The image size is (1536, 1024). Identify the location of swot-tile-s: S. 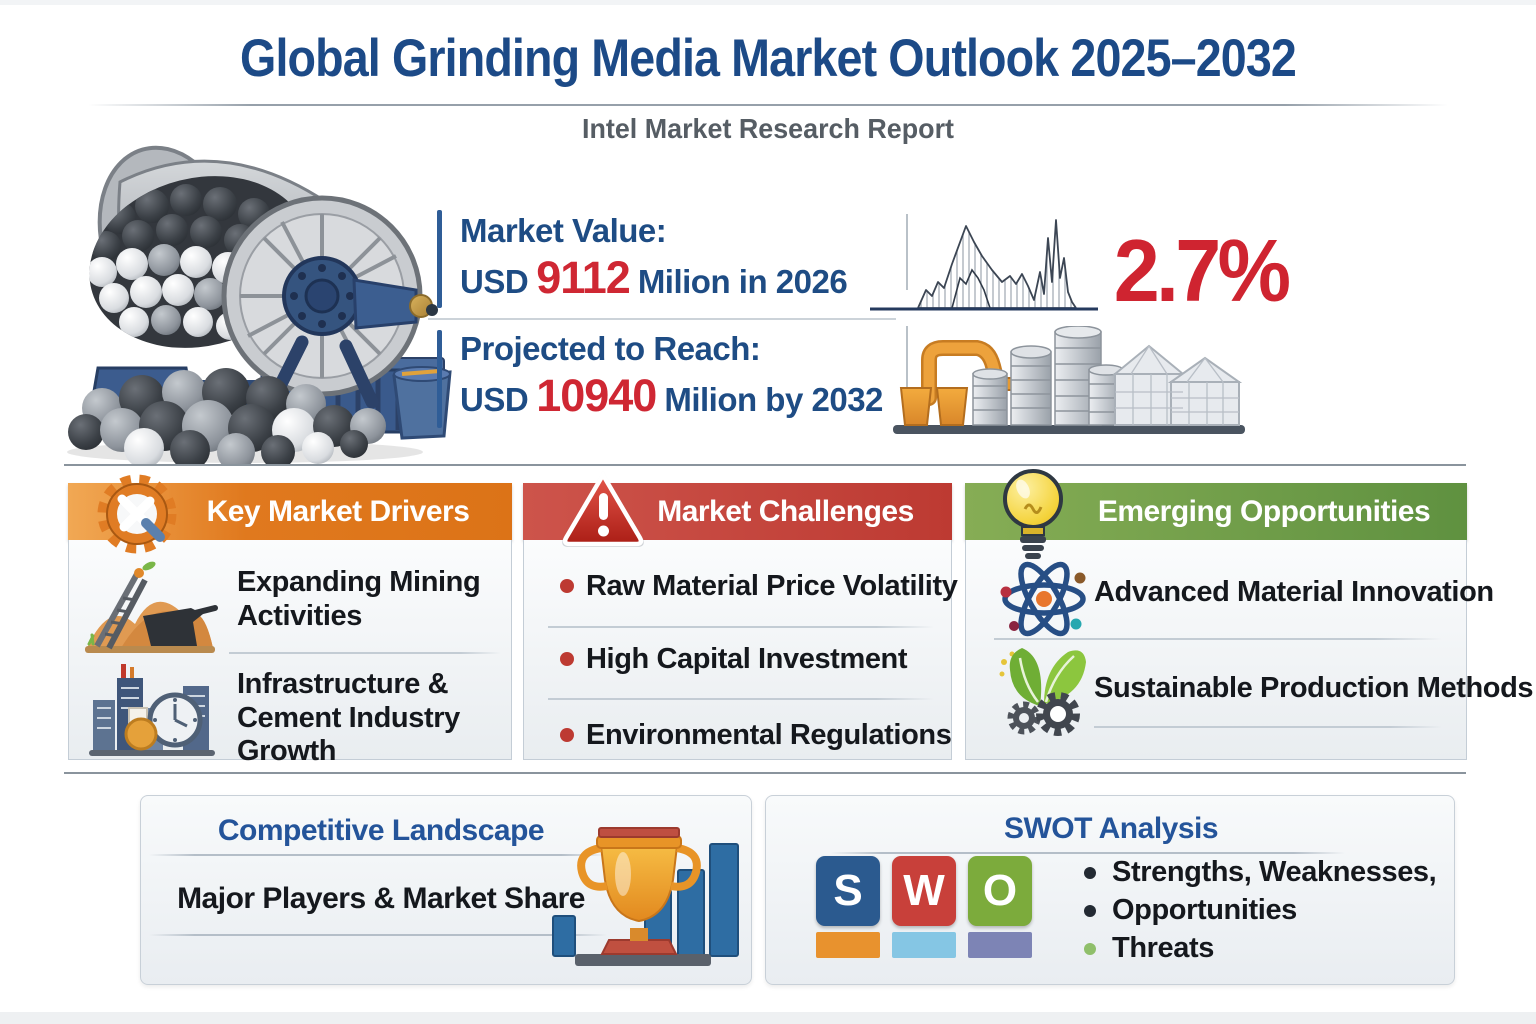
(848, 891).